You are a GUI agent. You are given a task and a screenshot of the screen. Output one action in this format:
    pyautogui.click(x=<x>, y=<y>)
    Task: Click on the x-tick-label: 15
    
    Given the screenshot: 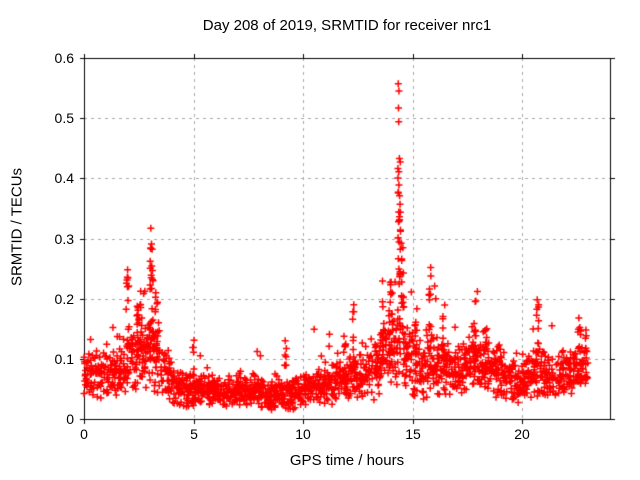 What is the action you would take?
    pyautogui.click(x=413, y=434)
    